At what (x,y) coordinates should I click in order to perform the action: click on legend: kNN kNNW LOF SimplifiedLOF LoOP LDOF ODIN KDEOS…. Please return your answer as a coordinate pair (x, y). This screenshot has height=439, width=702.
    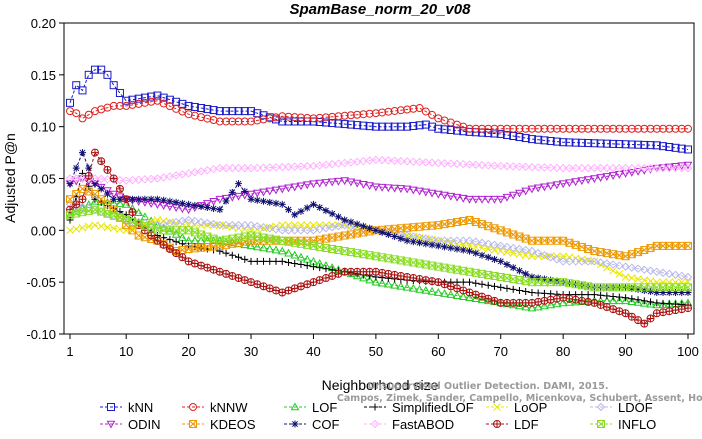
    Looking at the image, I should click on (378, 416).